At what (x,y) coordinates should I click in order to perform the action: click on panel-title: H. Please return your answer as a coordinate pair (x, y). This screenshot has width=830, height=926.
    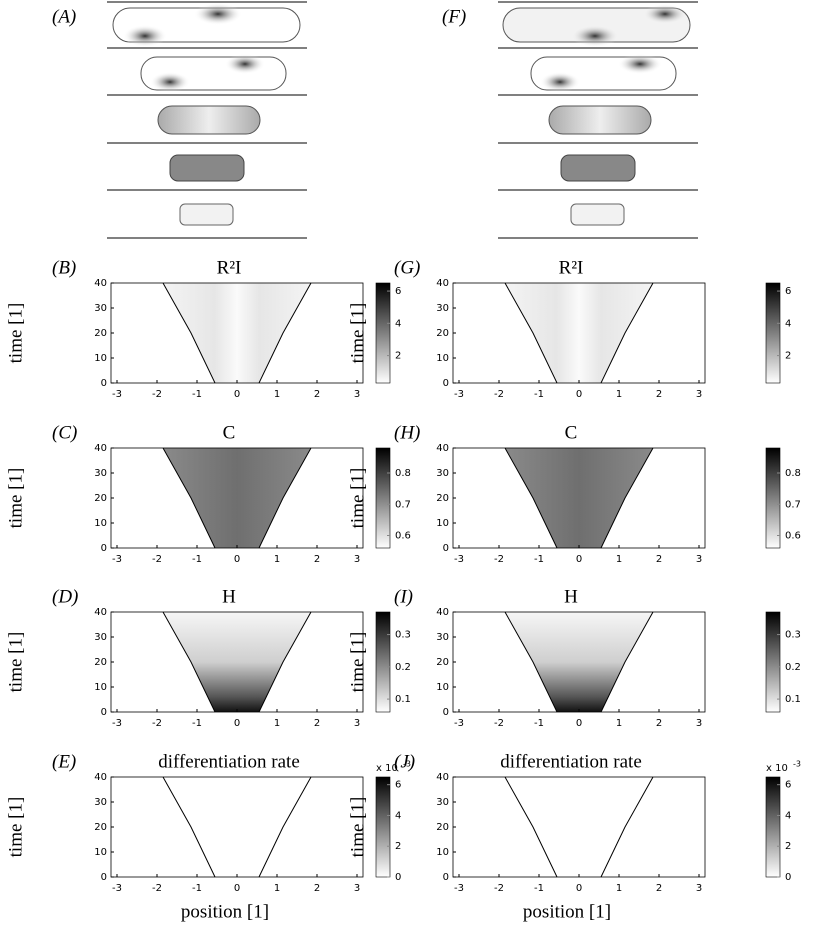
    Looking at the image, I should click on (571, 596).